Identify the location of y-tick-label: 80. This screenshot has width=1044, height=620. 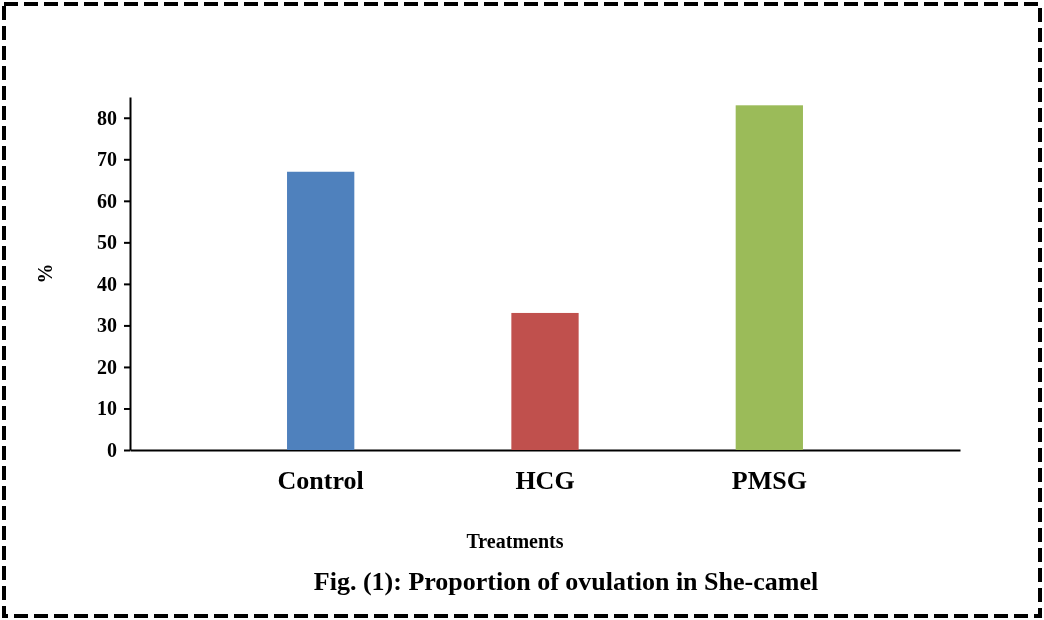
(107, 117).